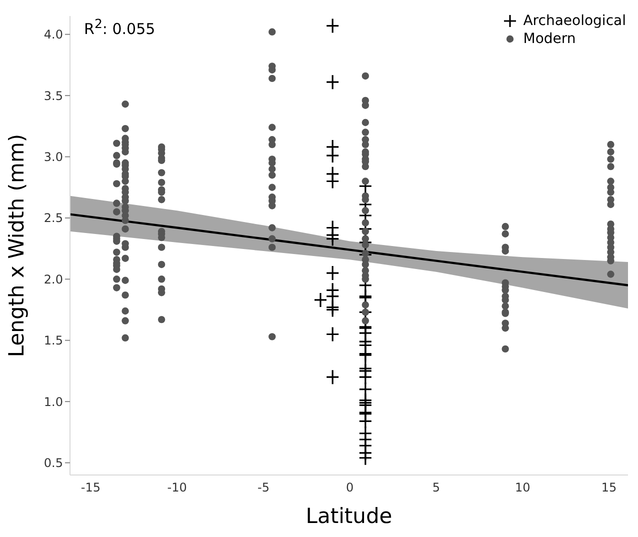  Describe the element at coordinates (53, 401) in the screenshot. I see `y-tick-label: 1.0` at that location.